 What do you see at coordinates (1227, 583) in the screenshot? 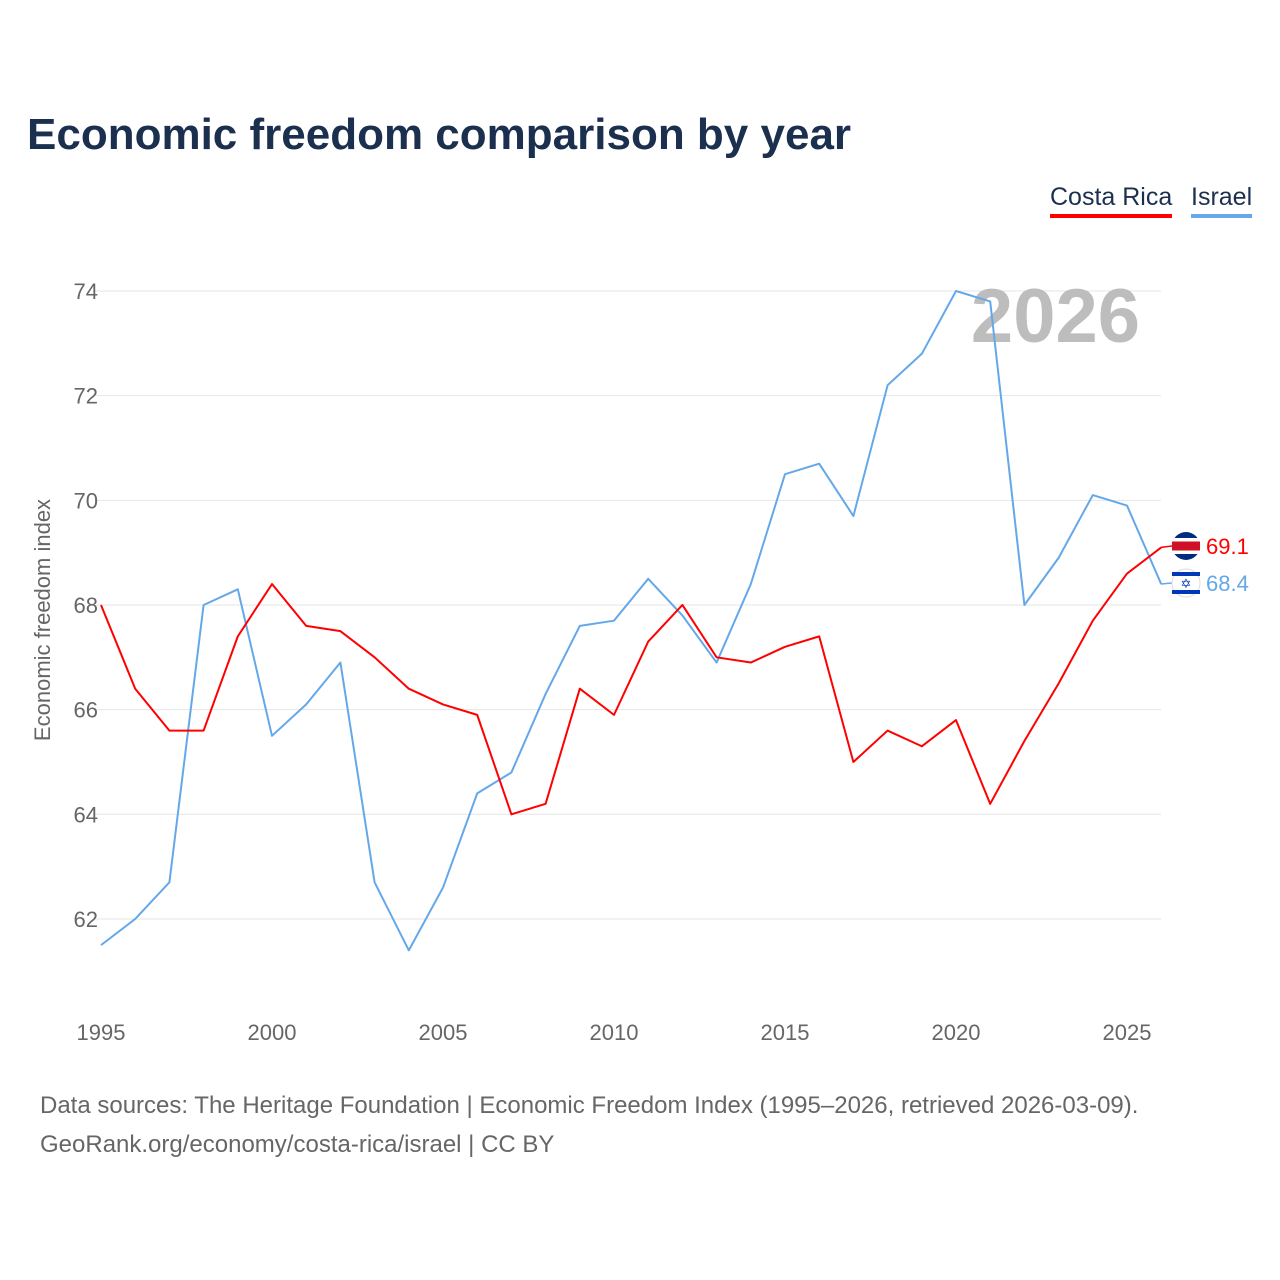
I see `end-label-israel: 68.4` at bounding box center [1227, 583].